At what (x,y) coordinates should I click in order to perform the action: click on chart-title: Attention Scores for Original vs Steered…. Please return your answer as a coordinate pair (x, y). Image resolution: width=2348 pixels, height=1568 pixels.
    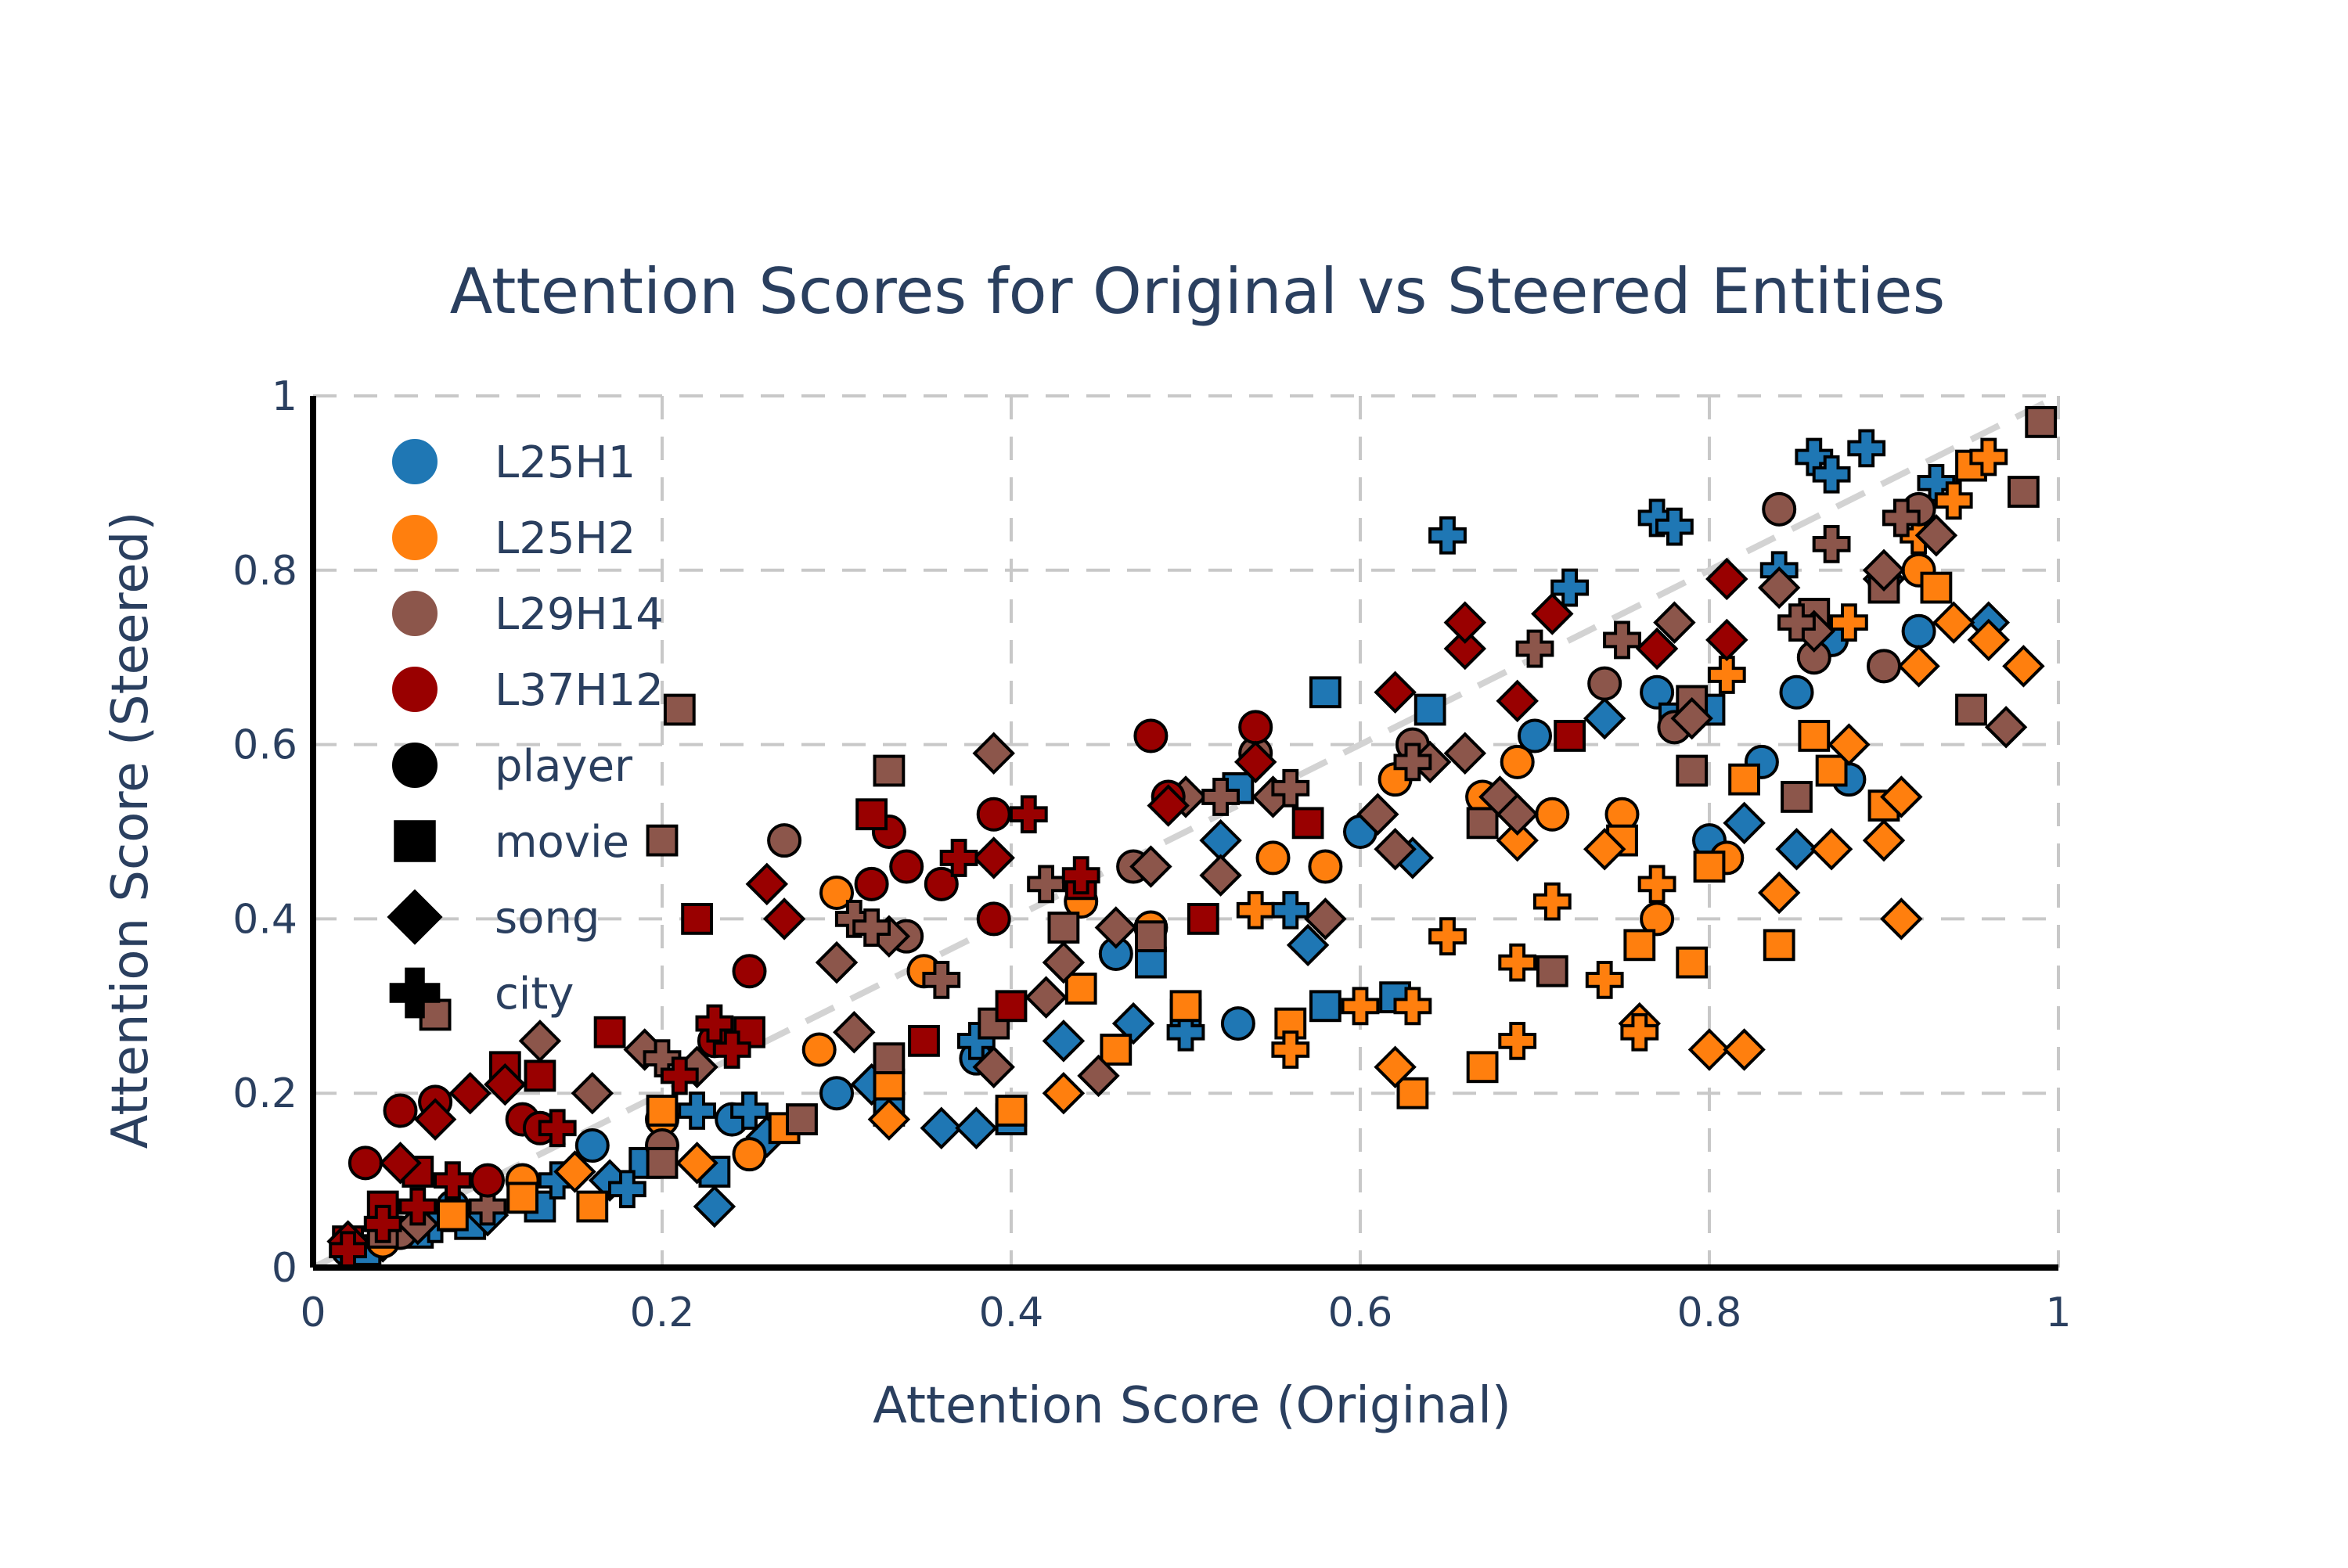
    Looking at the image, I should click on (1198, 292).